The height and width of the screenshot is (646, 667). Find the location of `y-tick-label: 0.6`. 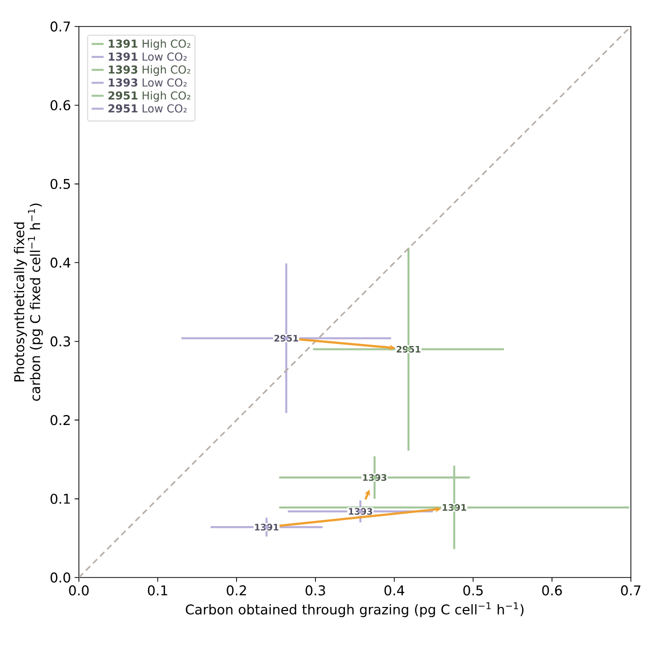

y-tick-label: 0.6 is located at coordinates (60, 105).